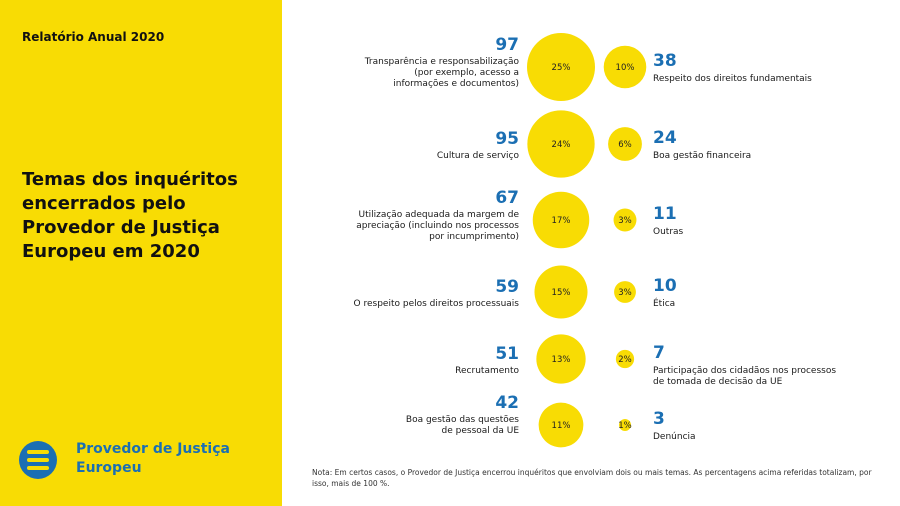 This screenshot has height=506, width=900. Describe the element at coordinates (702, 156) in the screenshot. I see `right-label-1-0: Boa gestão financeira` at that location.